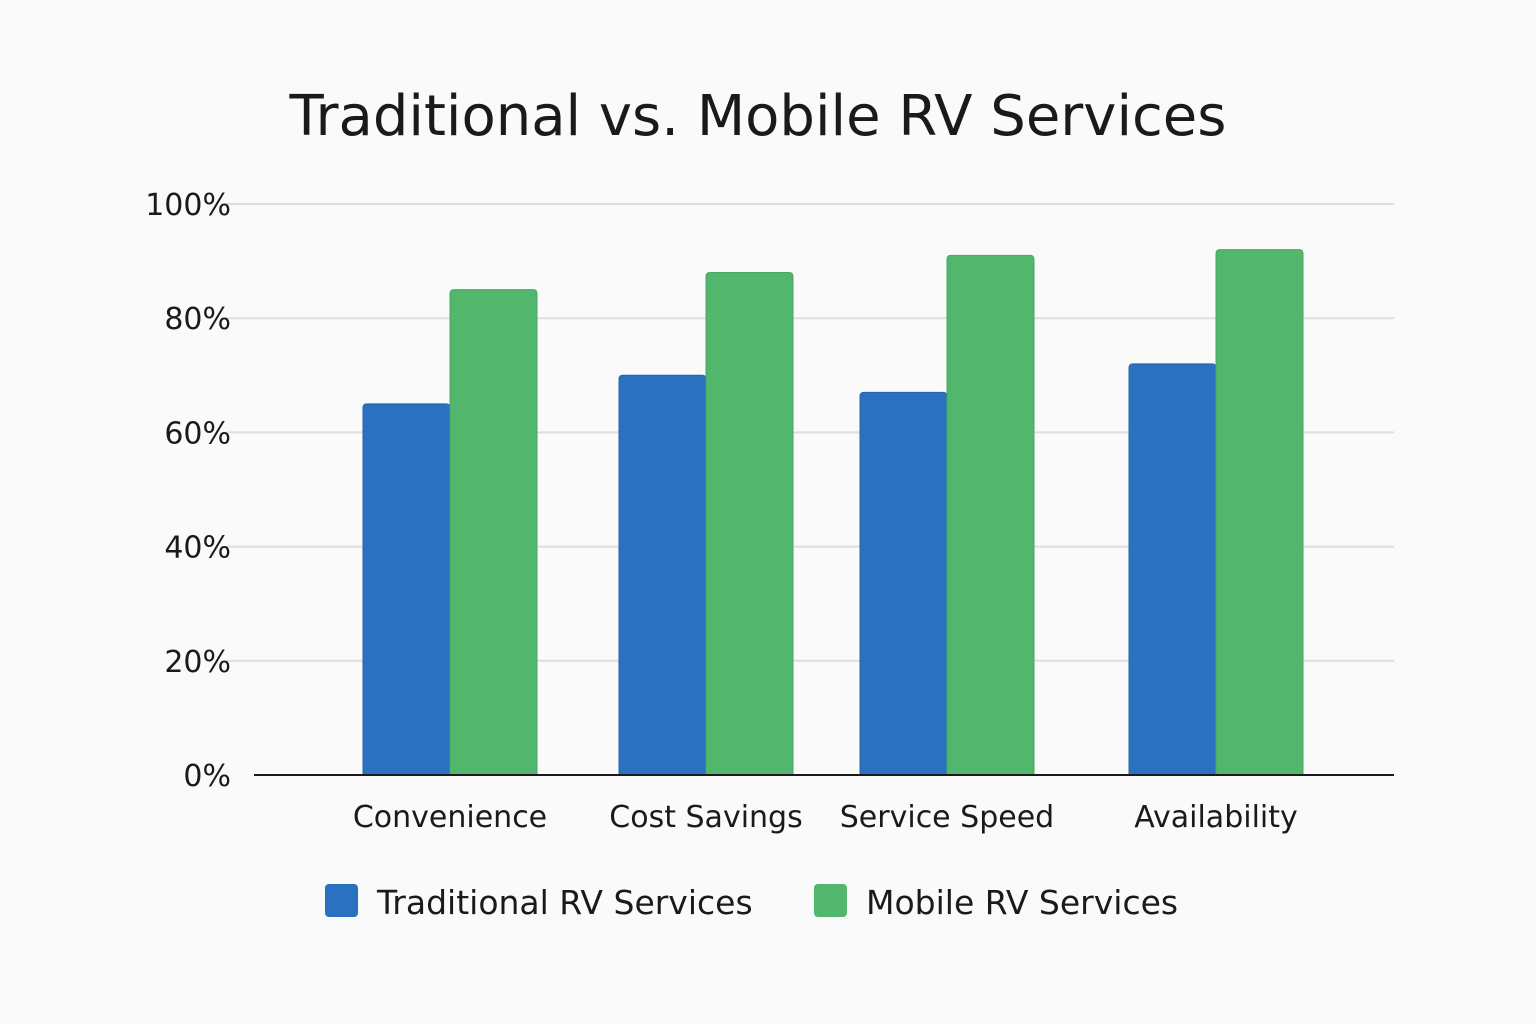 Image resolution: width=1536 pixels, height=1024 pixels. Describe the element at coordinates (903, 583) in the screenshot. I see `bar-traditional-service-speed` at that location.